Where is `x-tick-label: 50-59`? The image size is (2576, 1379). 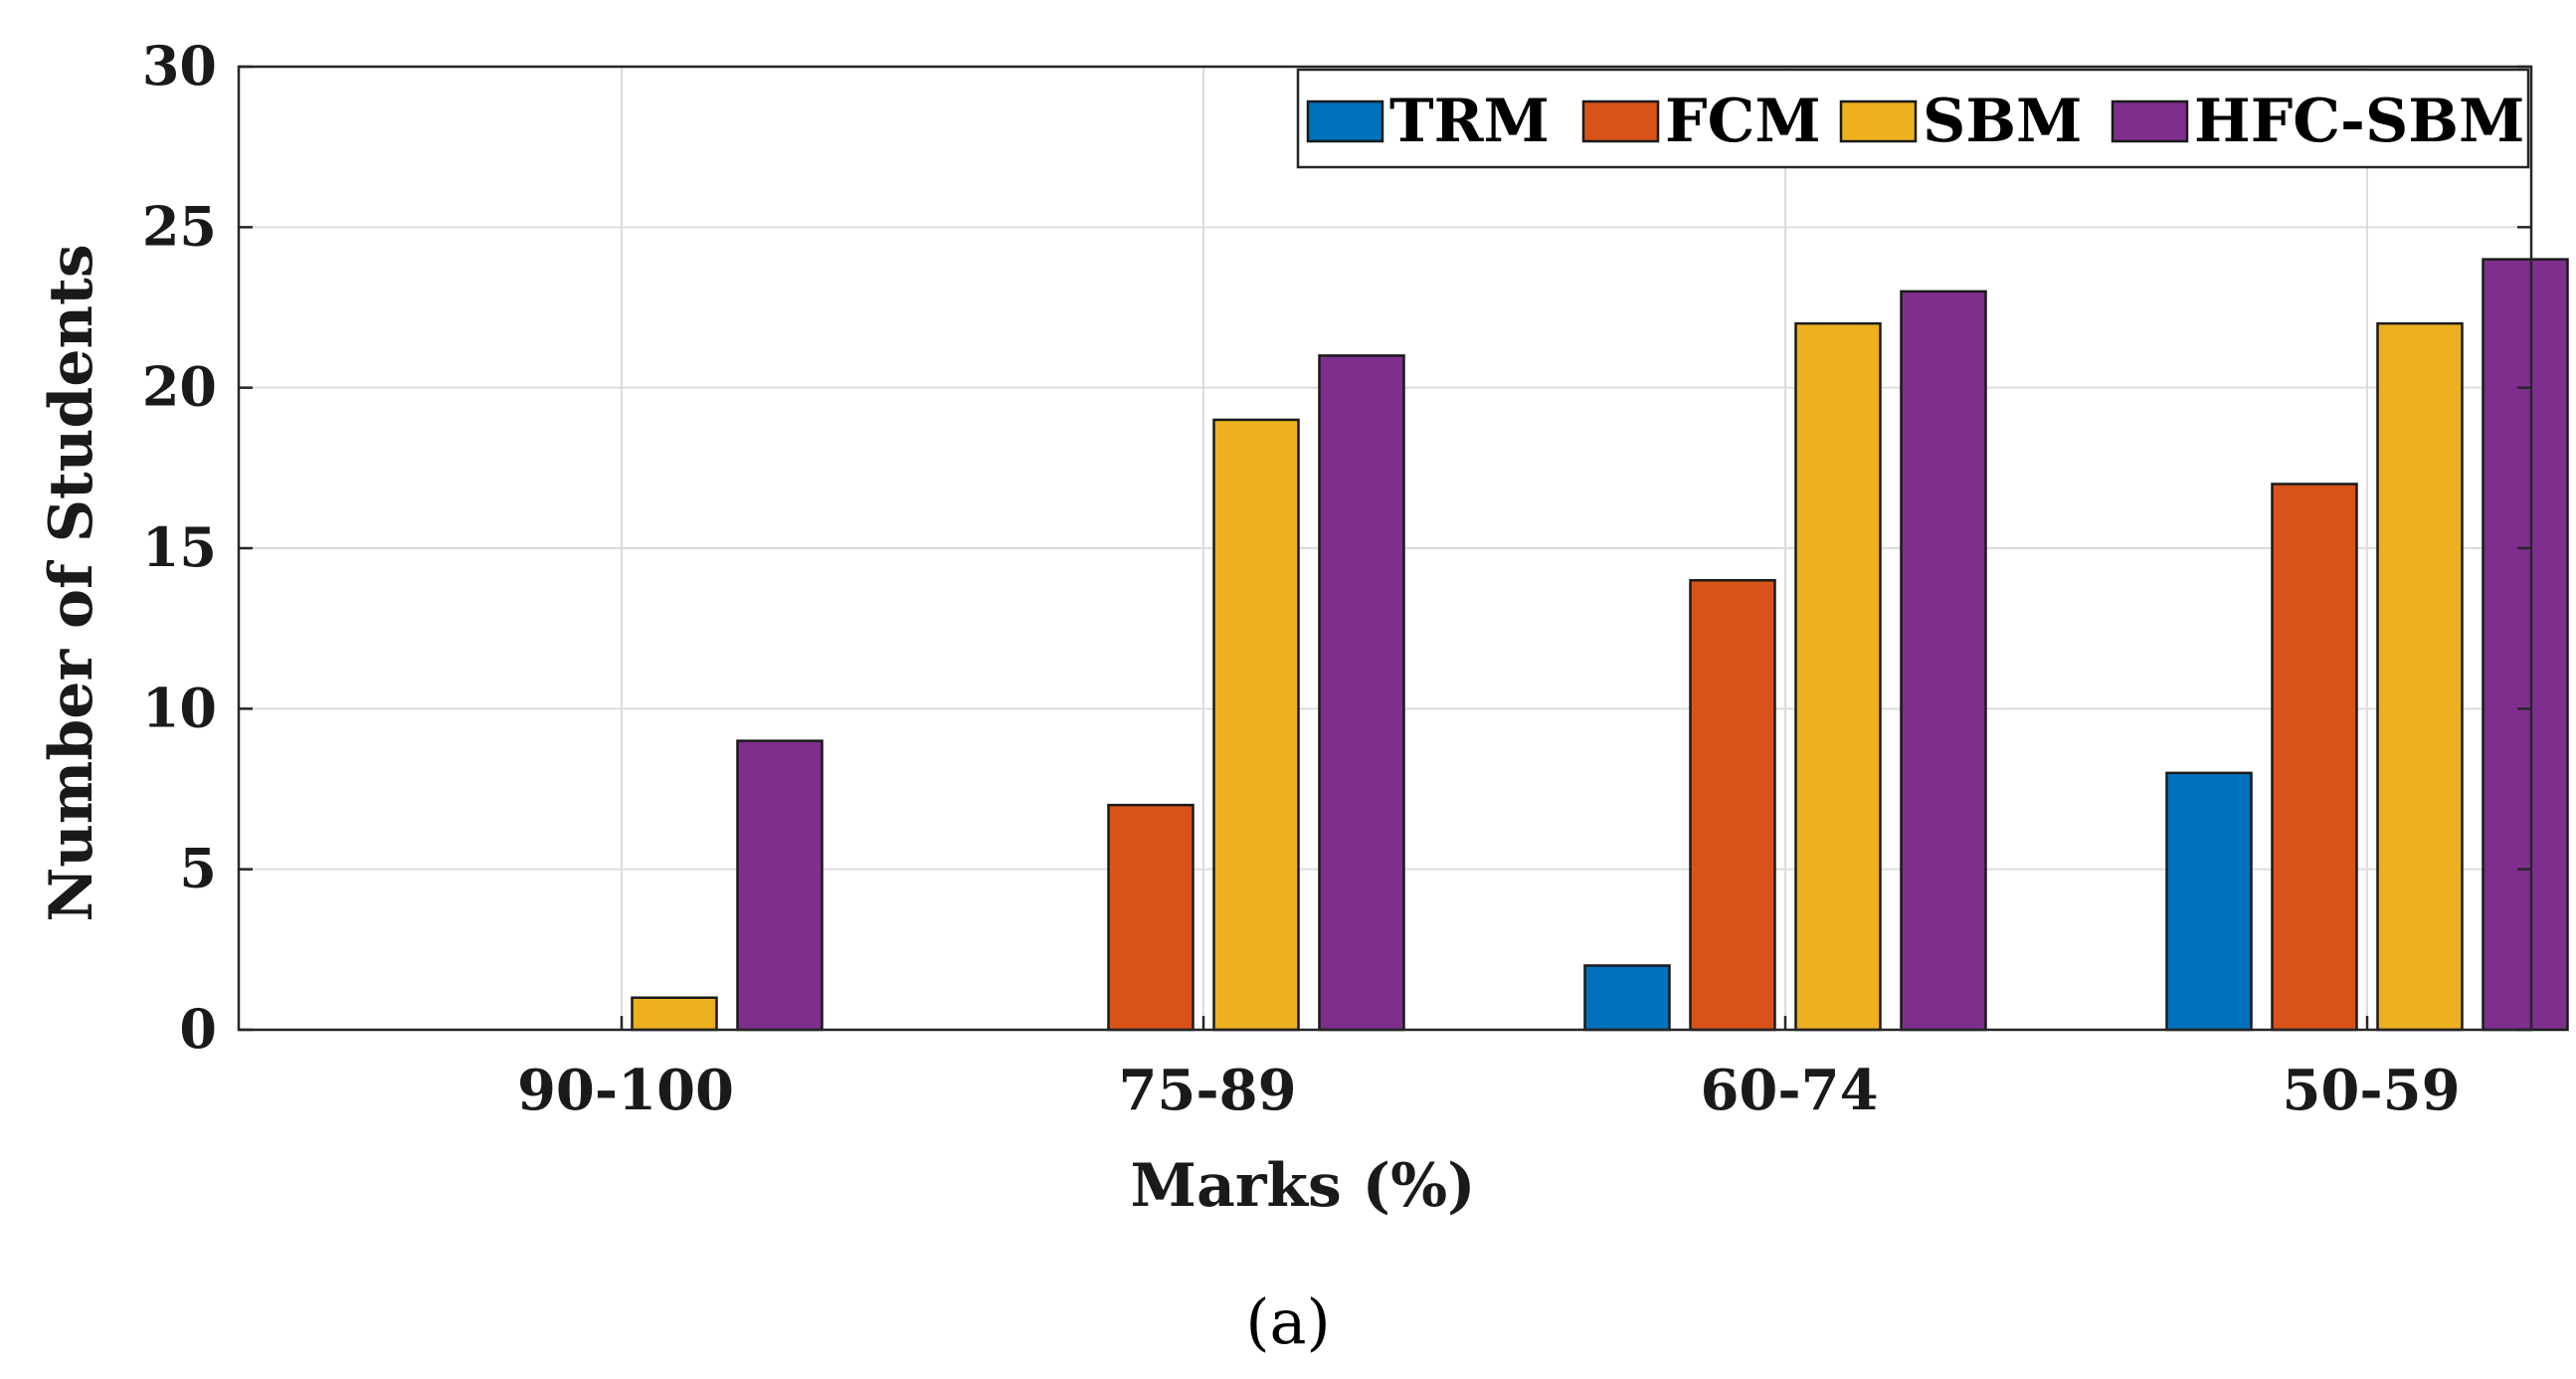 x-tick-label: 50-59 is located at coordinates (2371, 1090).